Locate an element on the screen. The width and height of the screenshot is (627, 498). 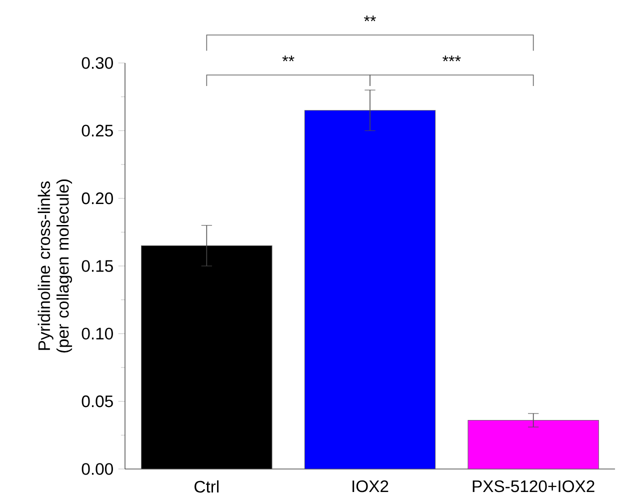
y-tick-label: 0.15 is located at coordinates (97, 266).